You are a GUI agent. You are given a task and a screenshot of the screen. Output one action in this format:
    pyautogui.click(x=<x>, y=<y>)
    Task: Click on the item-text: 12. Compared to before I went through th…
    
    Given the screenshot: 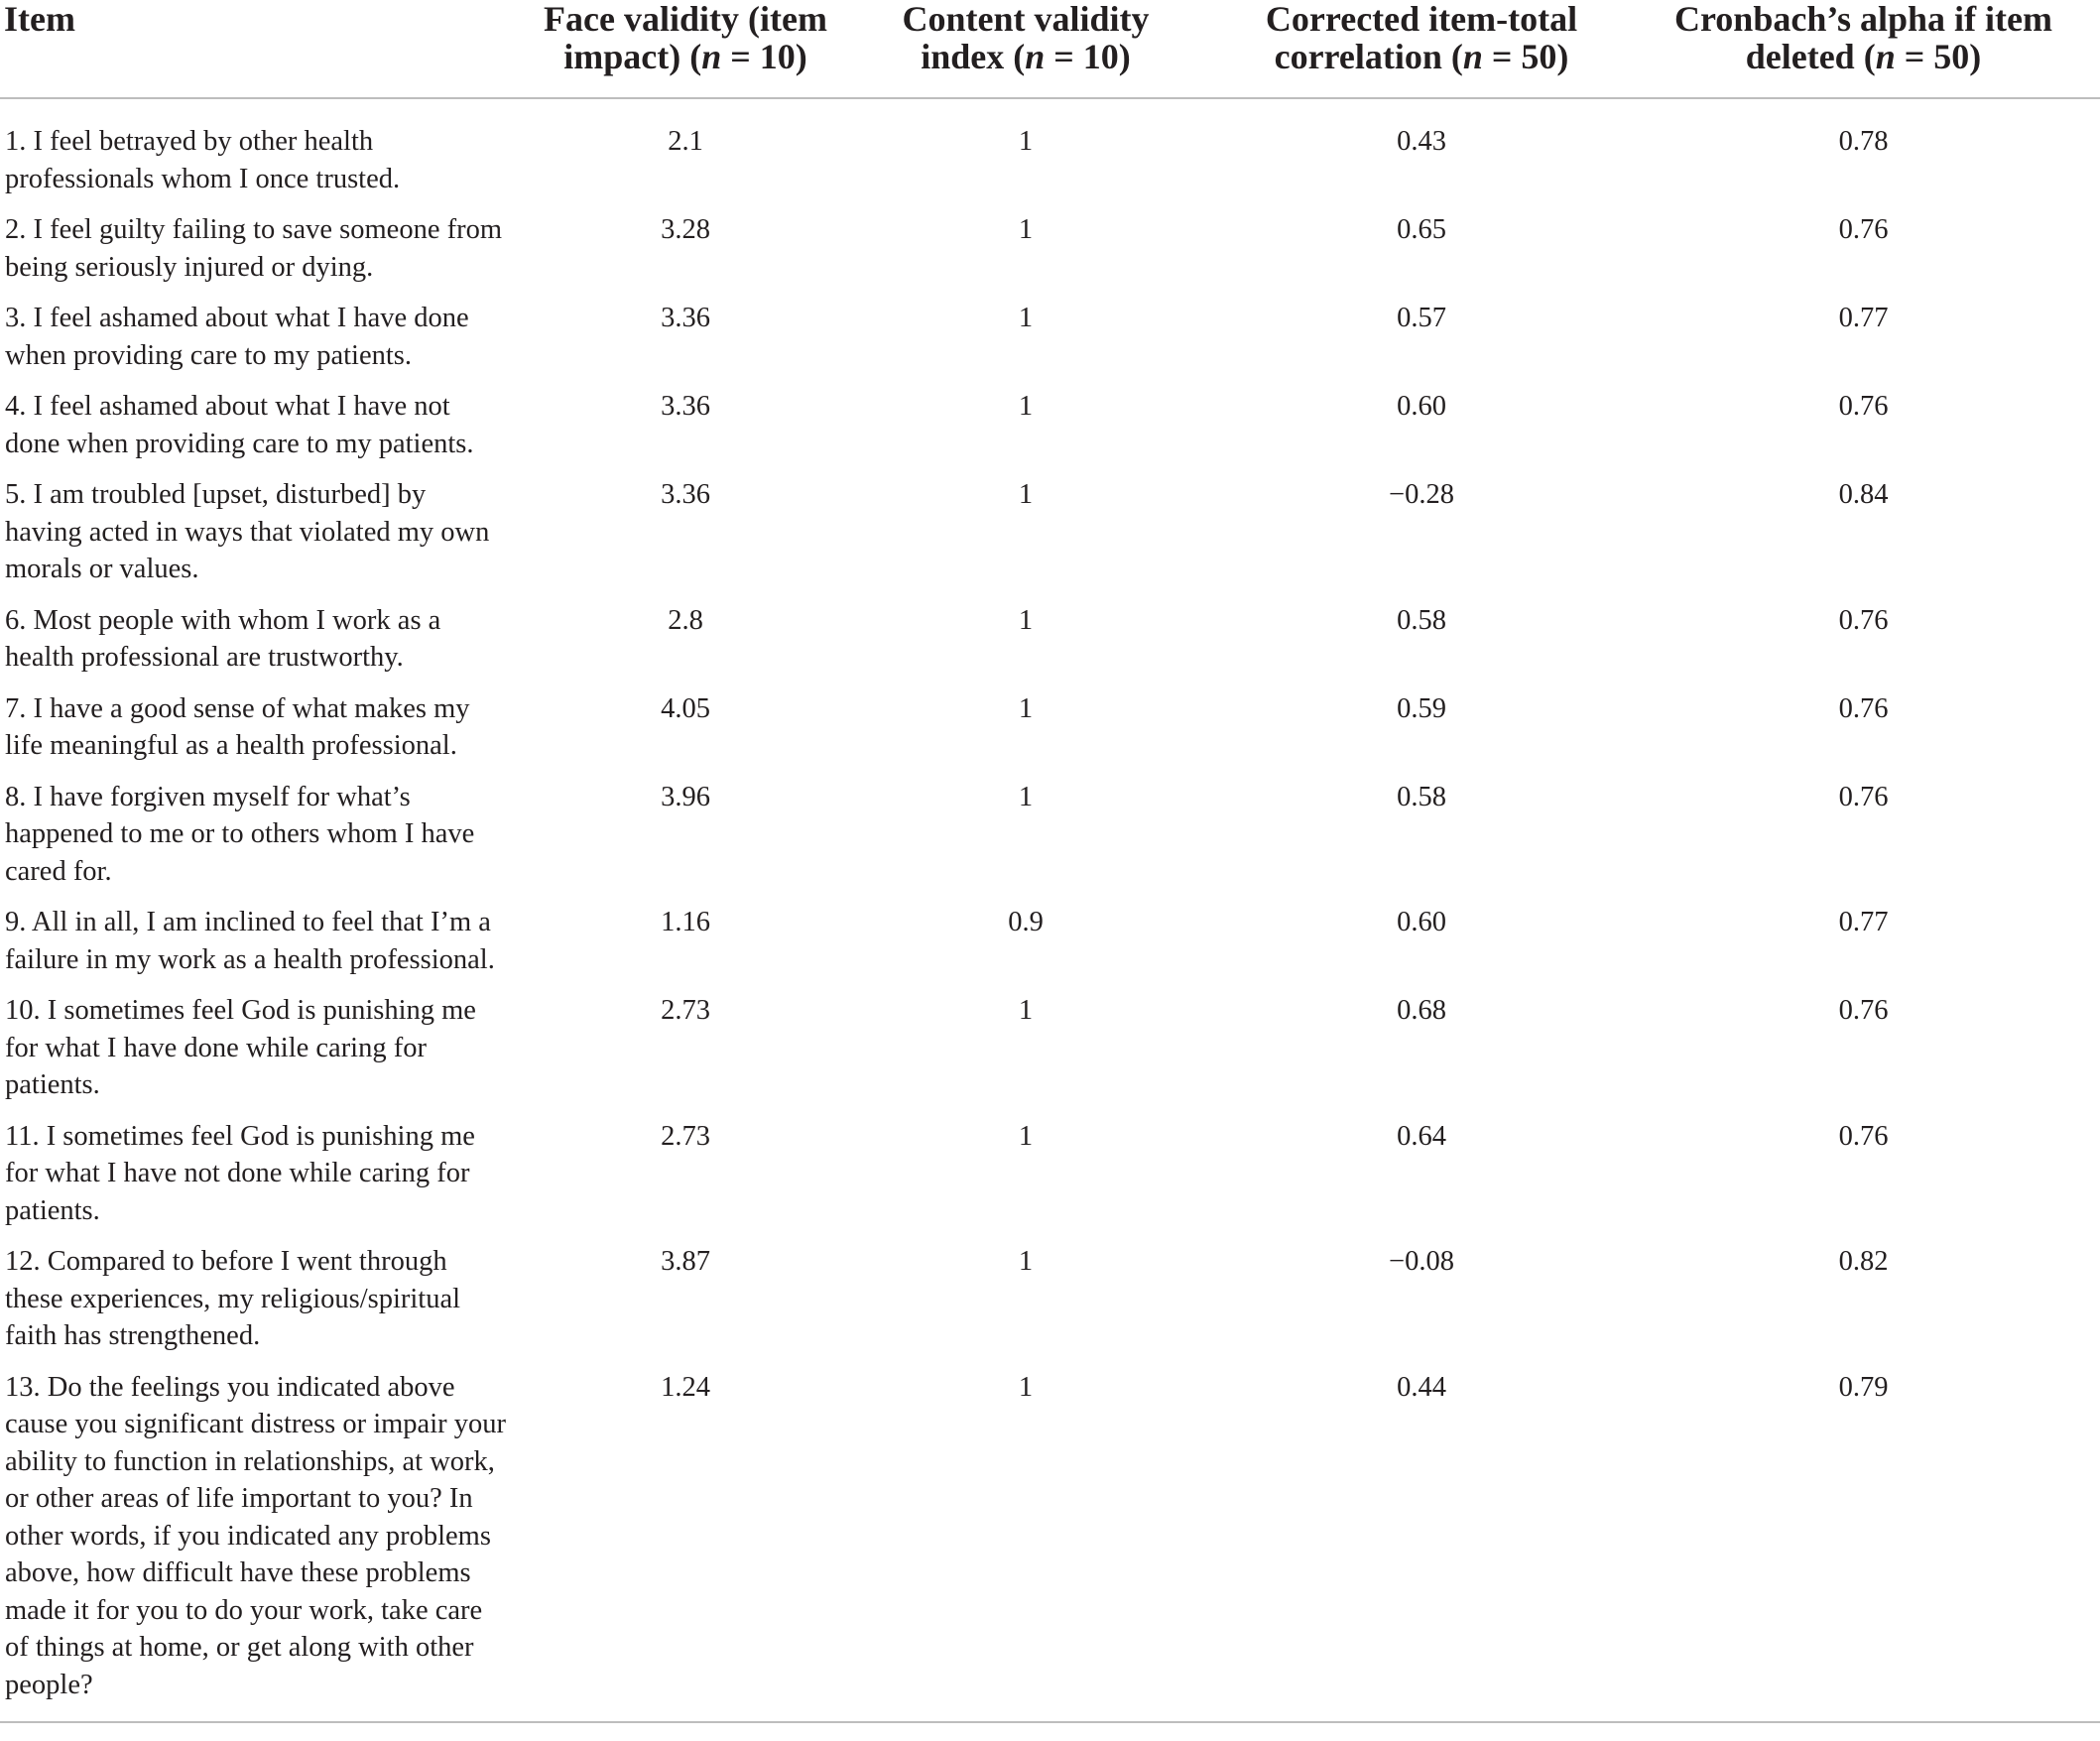 What is the action you would take?
    pyautogui.click(x=233, y=1298)
    